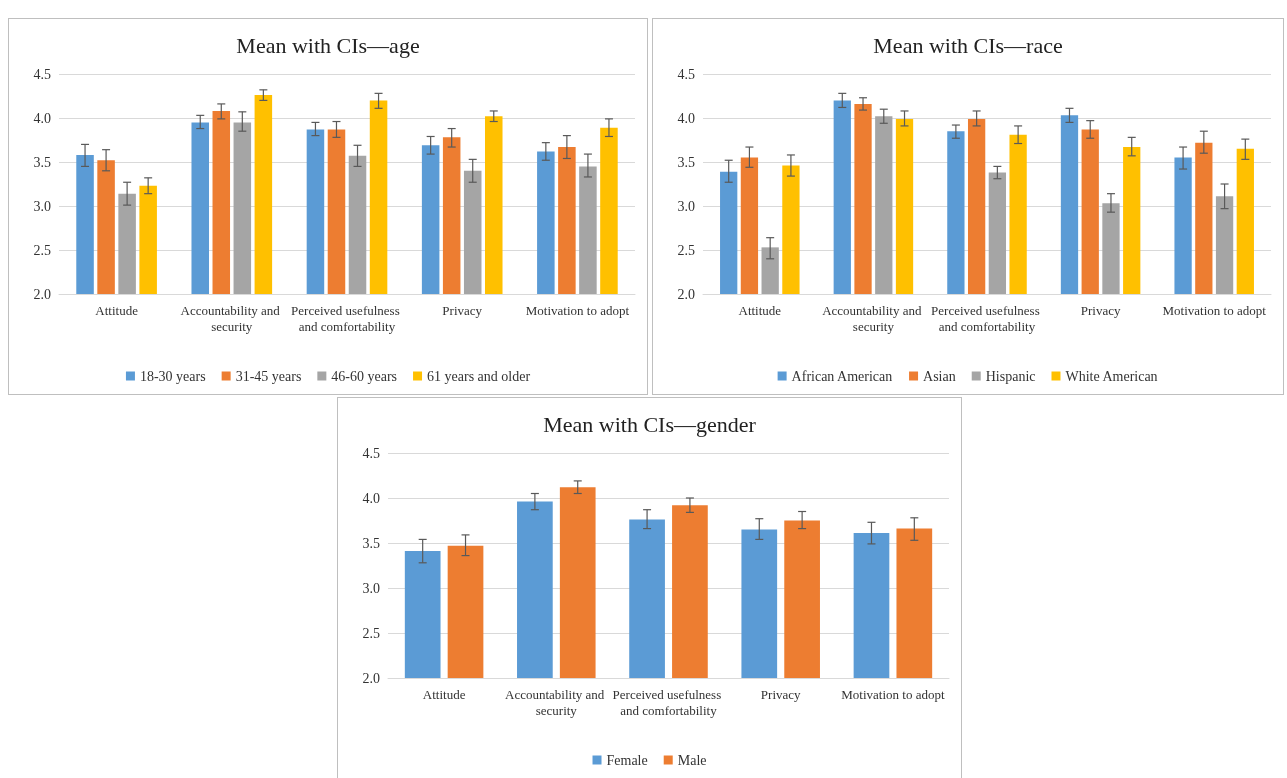 The height and width of the screenshot is (778, 1287). I want to click on chart-title: Mean with CIs—race, so click(968, 45).